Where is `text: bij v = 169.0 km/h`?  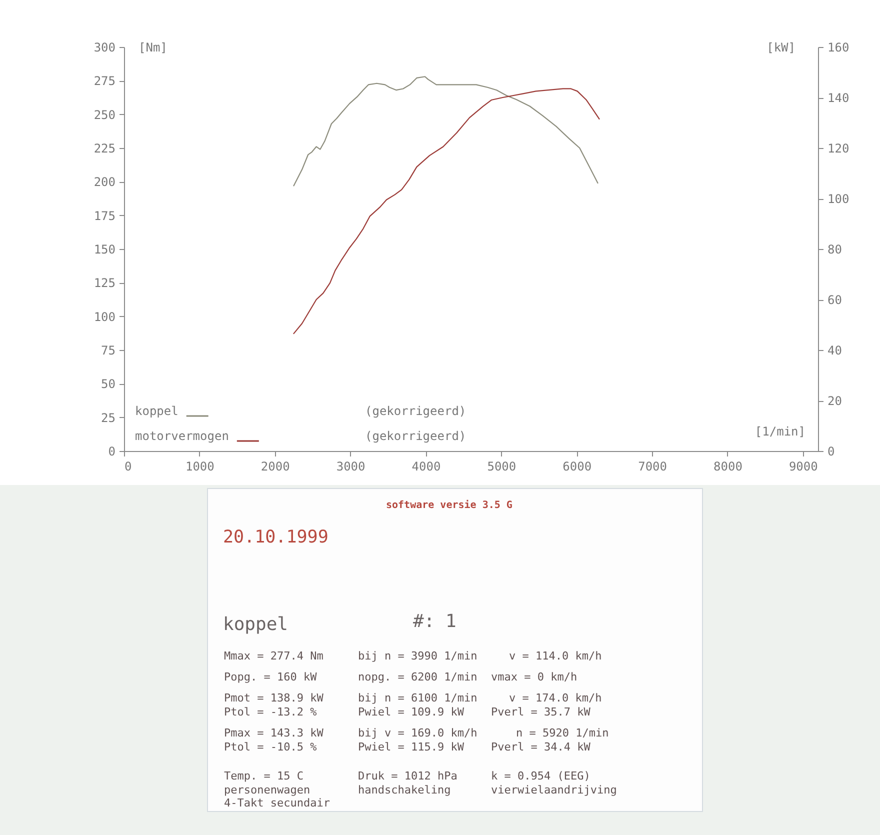
text: bij v = 169.0 km/h is located at coordinates (418, 733).